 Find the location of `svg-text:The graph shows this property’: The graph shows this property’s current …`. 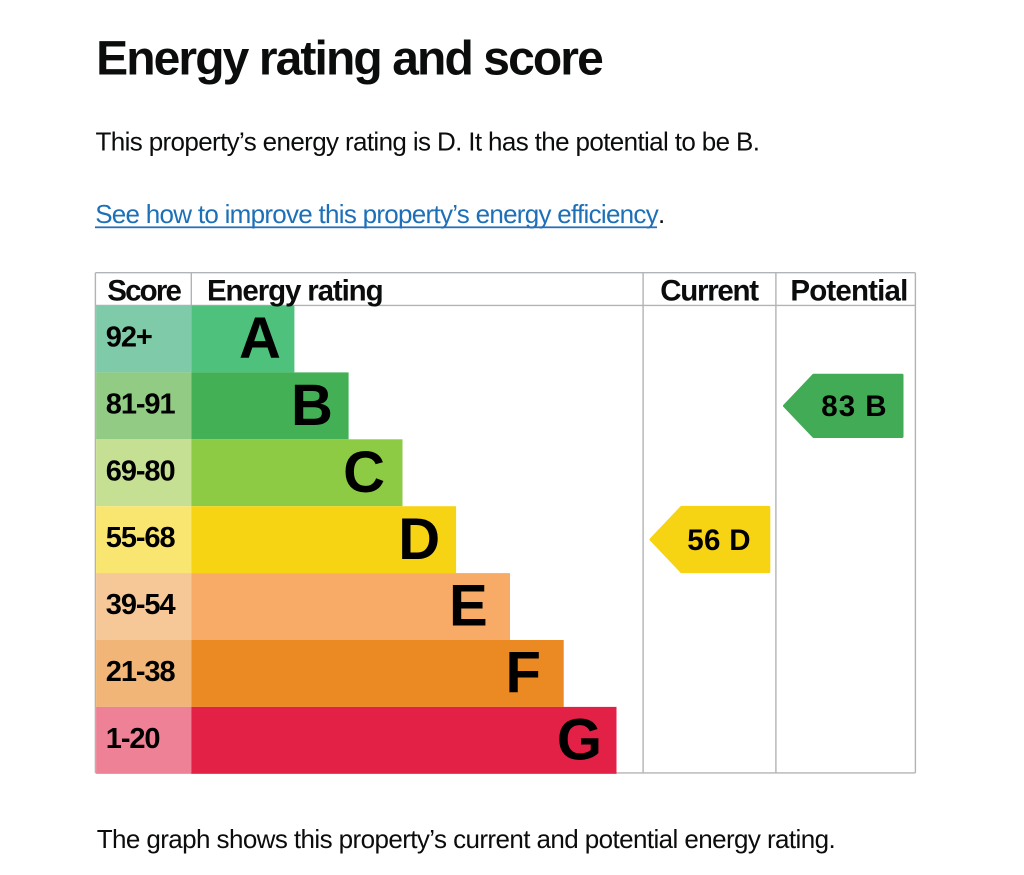

svg-text:The graph shows this property’: The graph shows this property’s current … is located at coordinates (466, 839).